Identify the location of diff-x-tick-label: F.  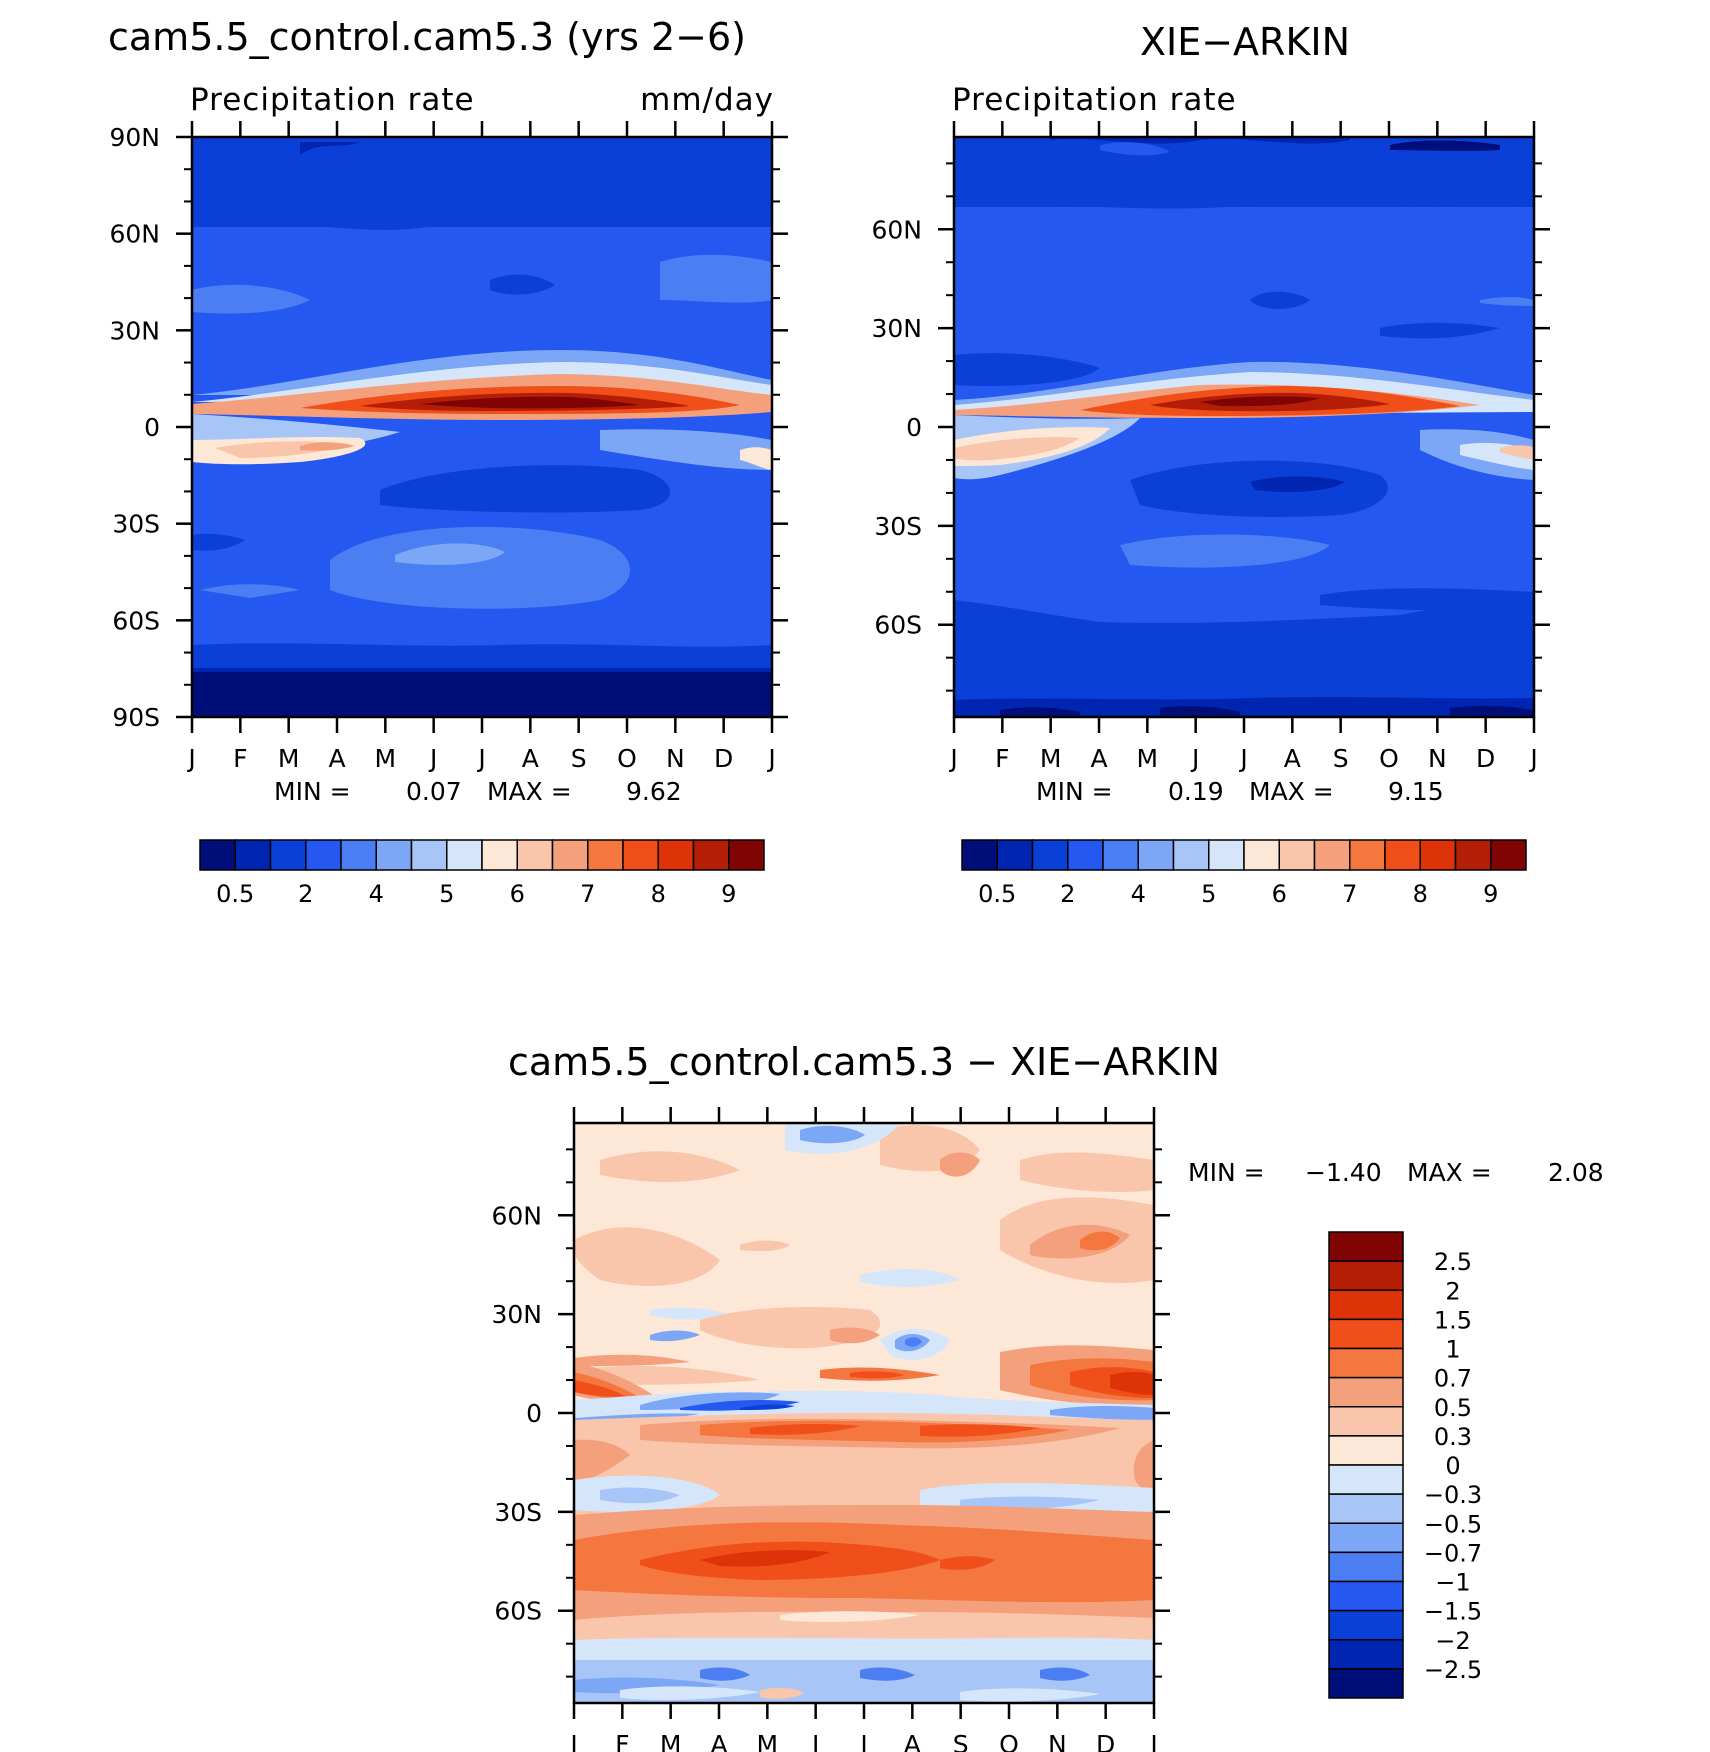
(622, 1741).